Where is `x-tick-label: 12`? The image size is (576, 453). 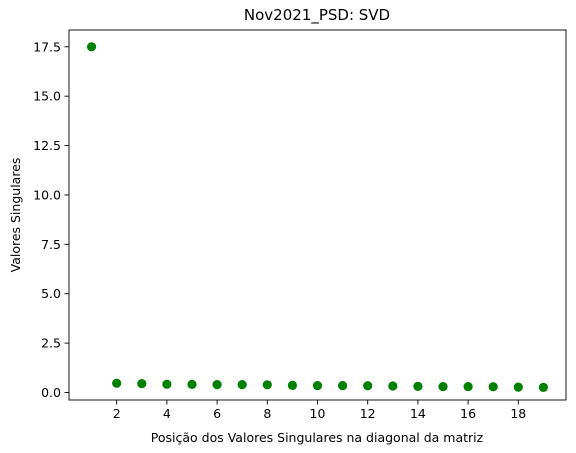
x-tick-label: 12 is located at coordinates (368, 413).